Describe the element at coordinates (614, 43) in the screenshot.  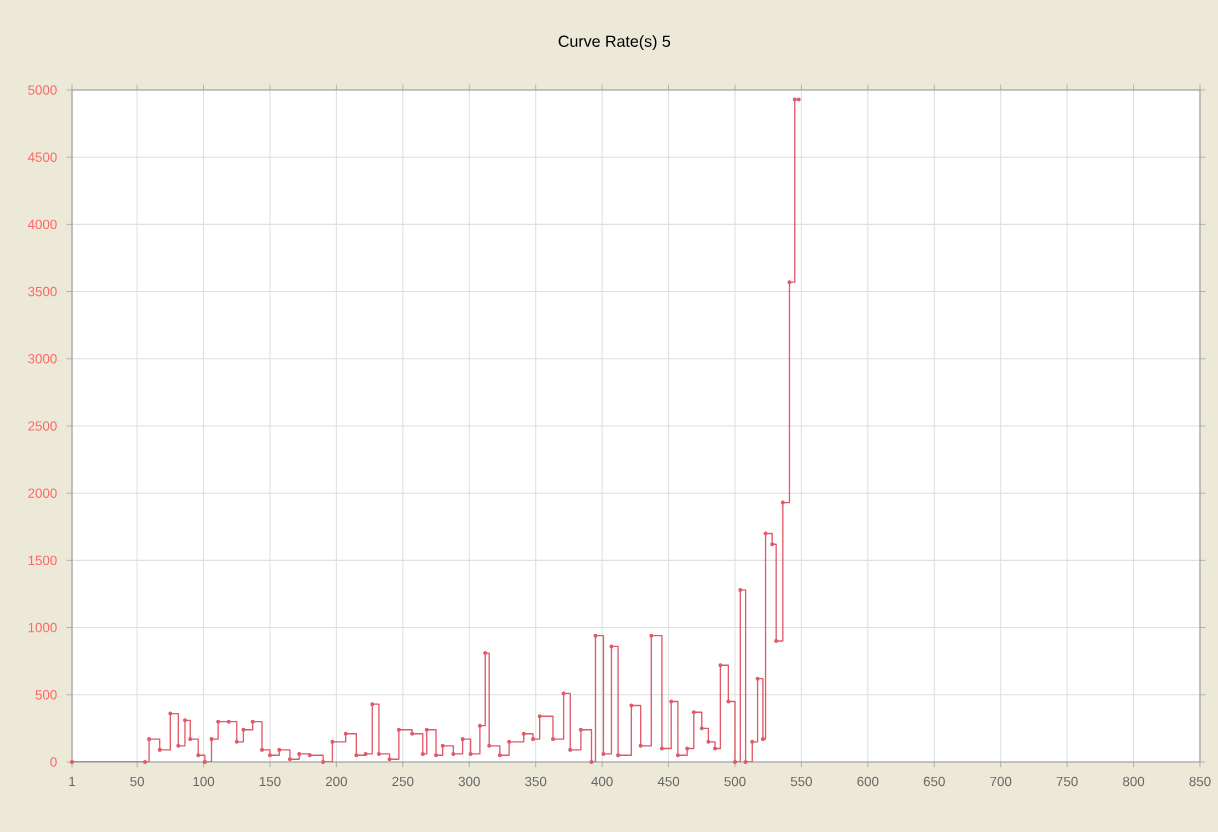
I see `chart-title: Curve Rate(s) 5` at that location.